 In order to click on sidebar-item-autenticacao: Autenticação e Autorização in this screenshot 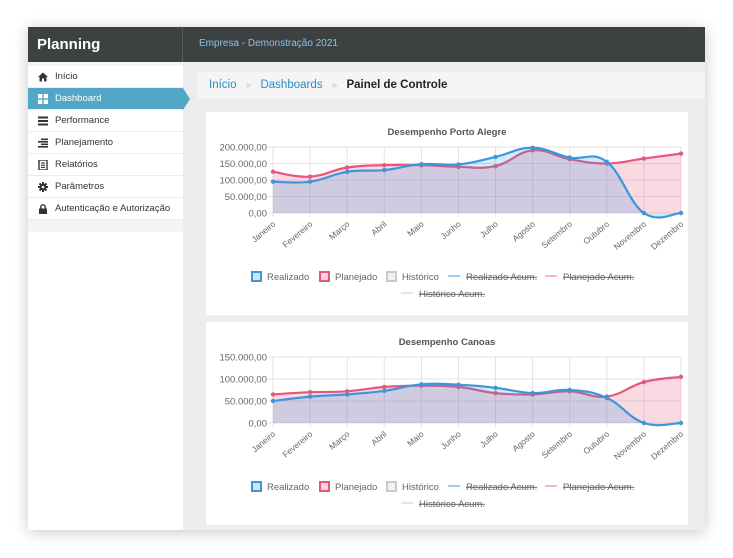, I will do `click(105, 209)`.